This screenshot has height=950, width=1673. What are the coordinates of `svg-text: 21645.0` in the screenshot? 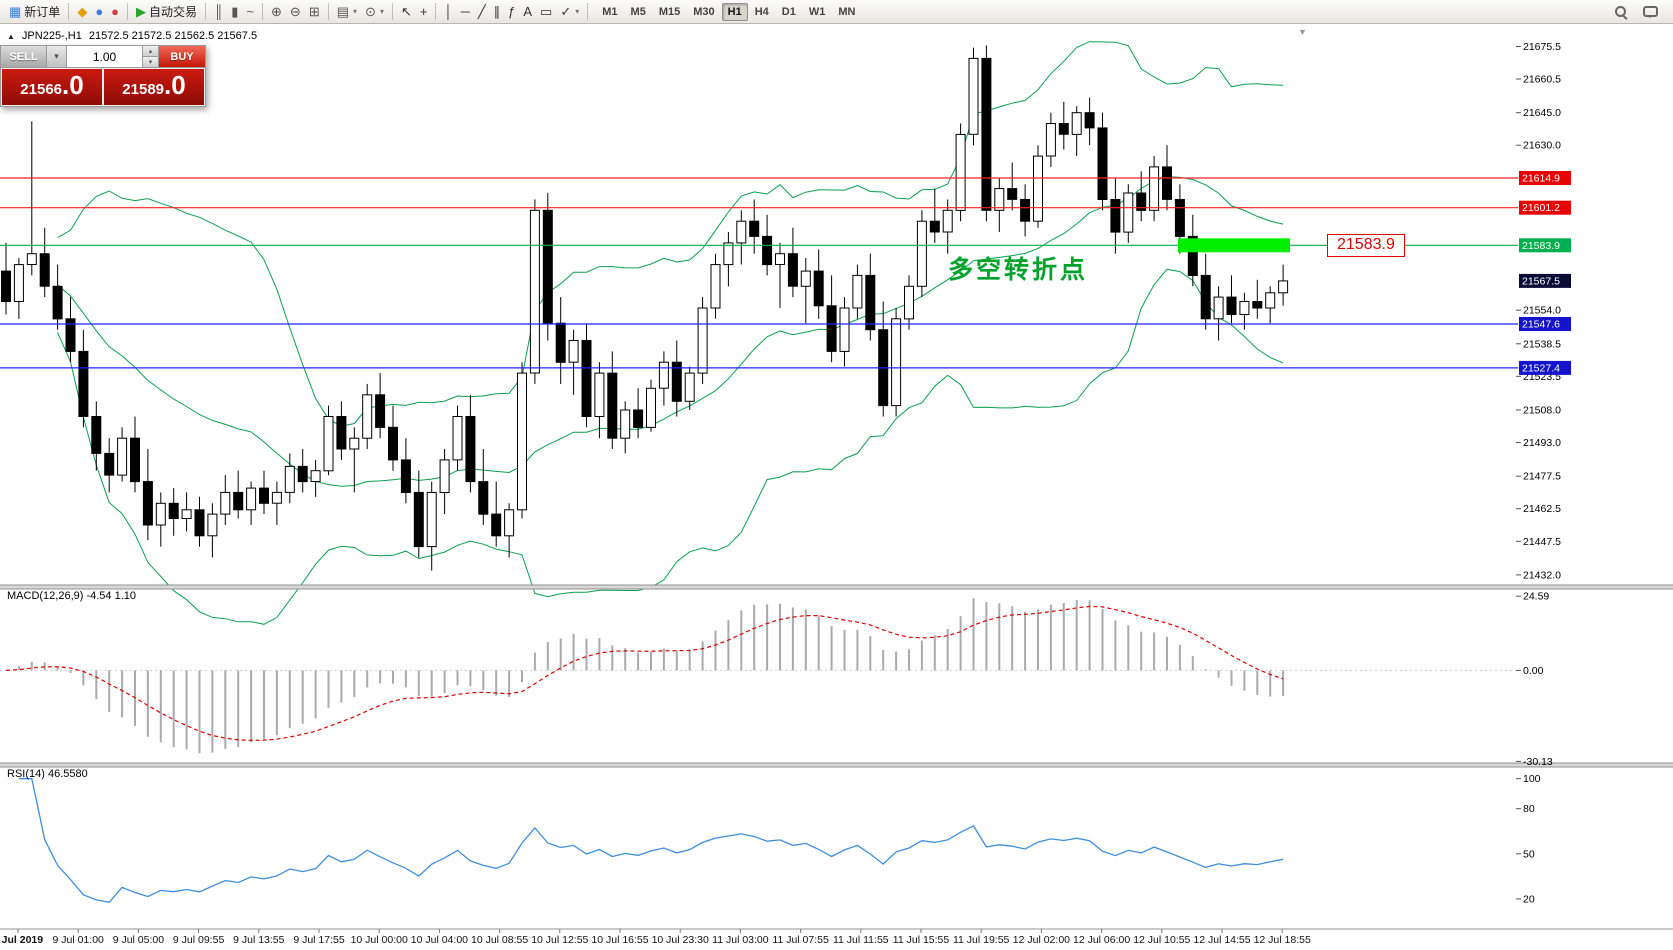 It's located at (1542, 113).